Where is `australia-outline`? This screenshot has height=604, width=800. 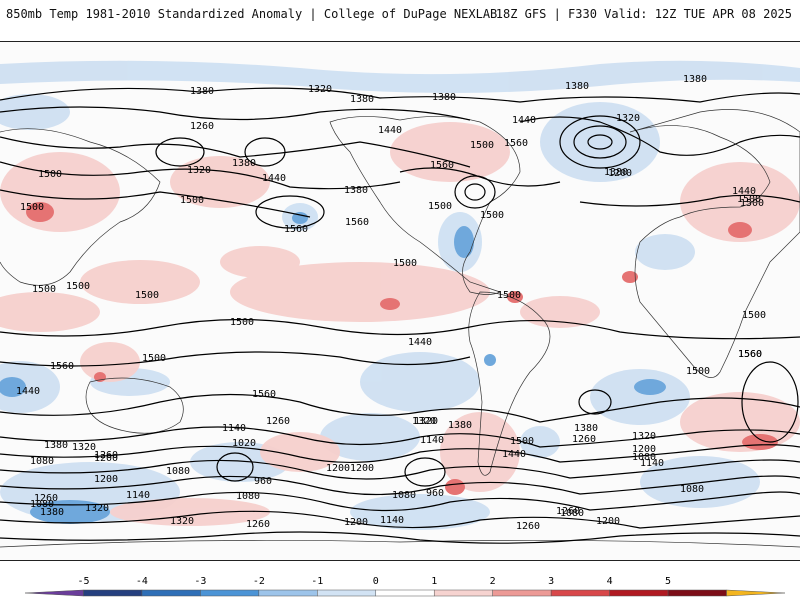
australia-outline is located at coordinates (134, 405).